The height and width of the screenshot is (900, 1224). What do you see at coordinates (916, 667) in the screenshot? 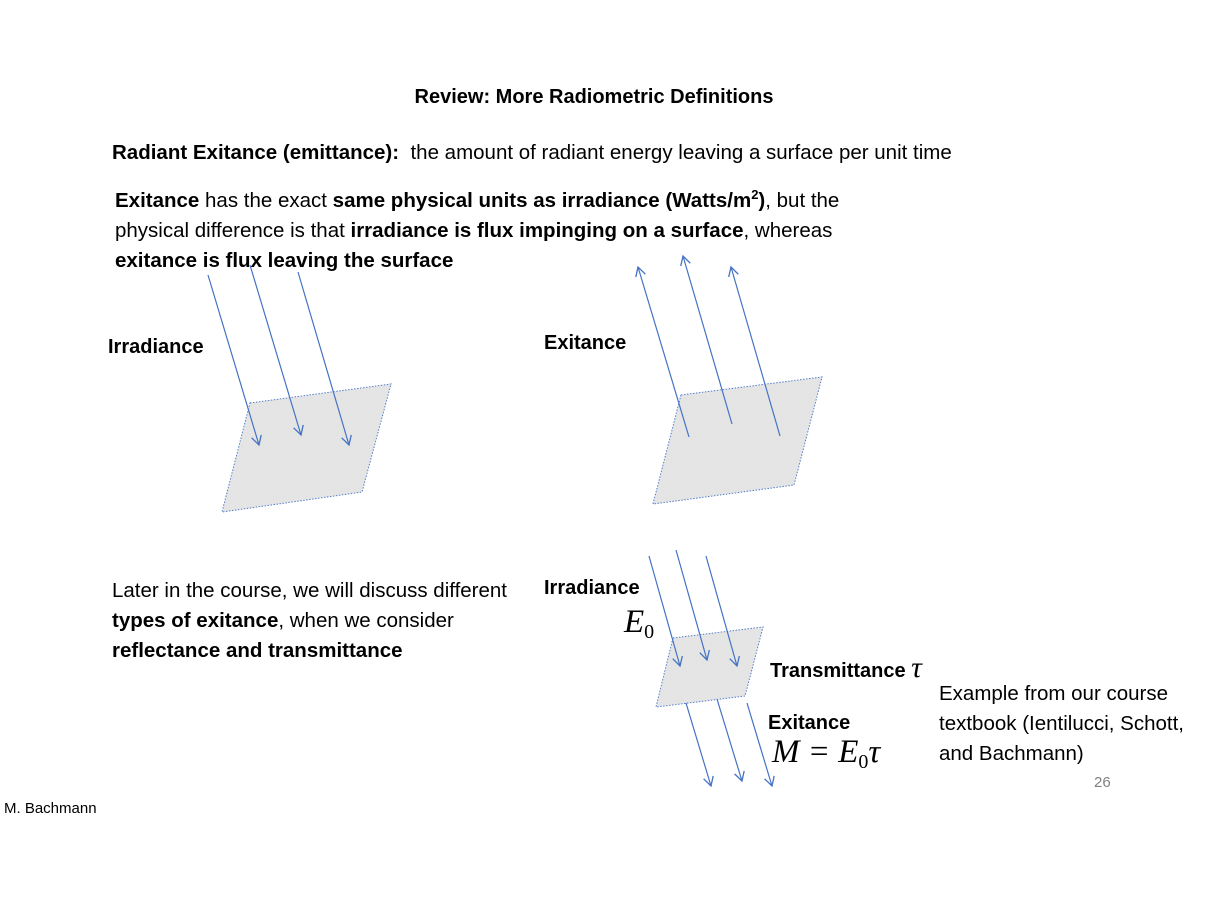
I see `tau-symbol: τ` at bounding box center [916, 667].